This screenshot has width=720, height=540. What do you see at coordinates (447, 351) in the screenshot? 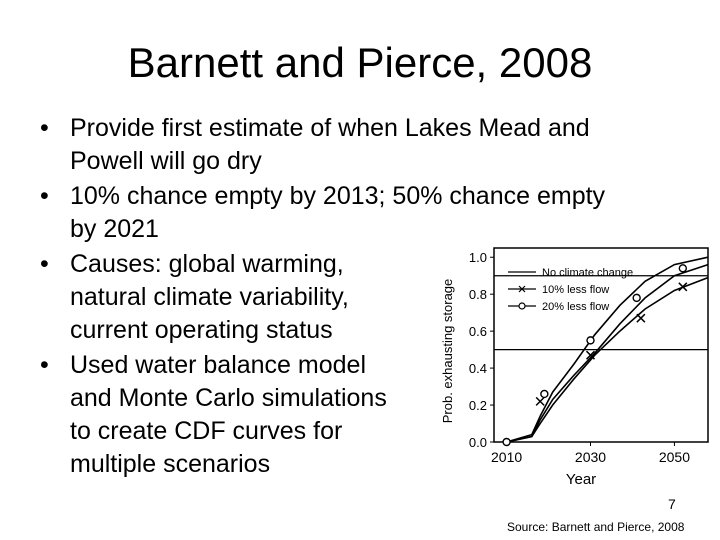
I see `y-axis-label: Prob. exhausting storage` at bounding box center [447, 351].